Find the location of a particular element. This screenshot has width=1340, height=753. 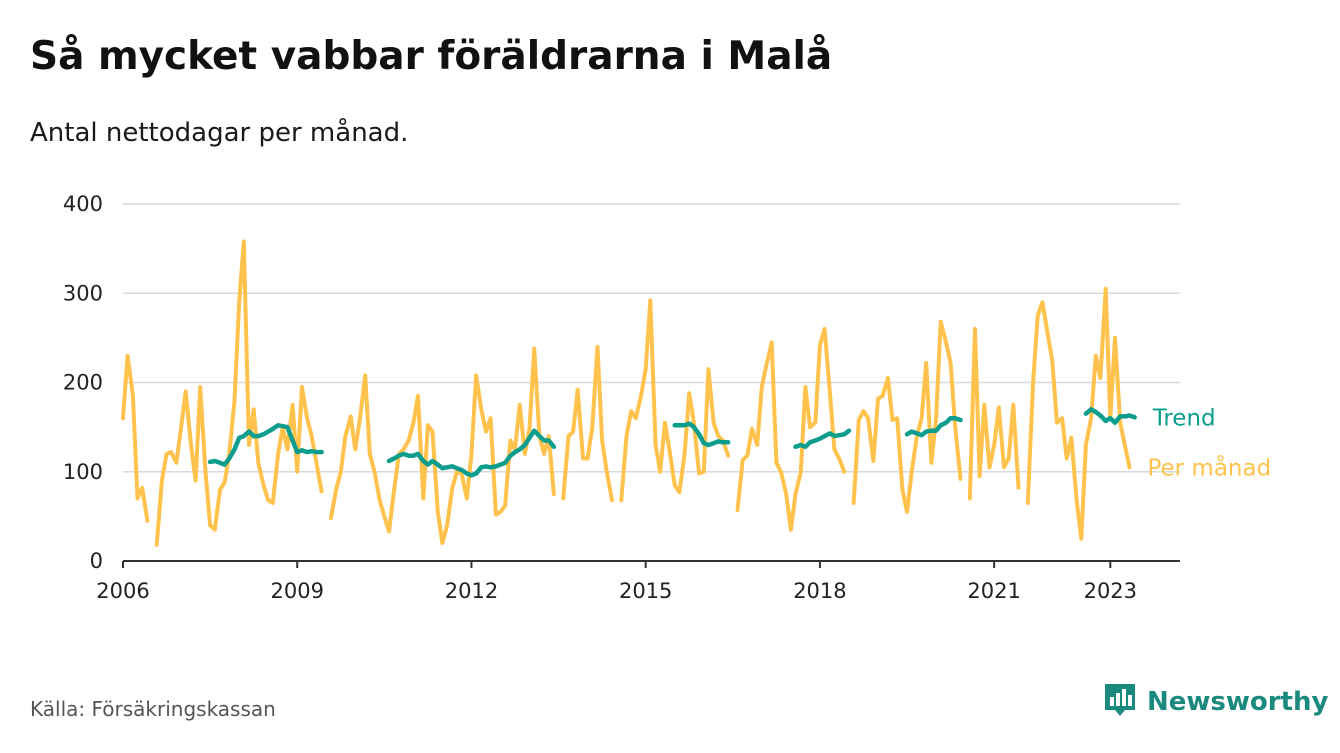

y-axis-ticks: 0 100 200 300 400 is located at coordinates (83, 382).